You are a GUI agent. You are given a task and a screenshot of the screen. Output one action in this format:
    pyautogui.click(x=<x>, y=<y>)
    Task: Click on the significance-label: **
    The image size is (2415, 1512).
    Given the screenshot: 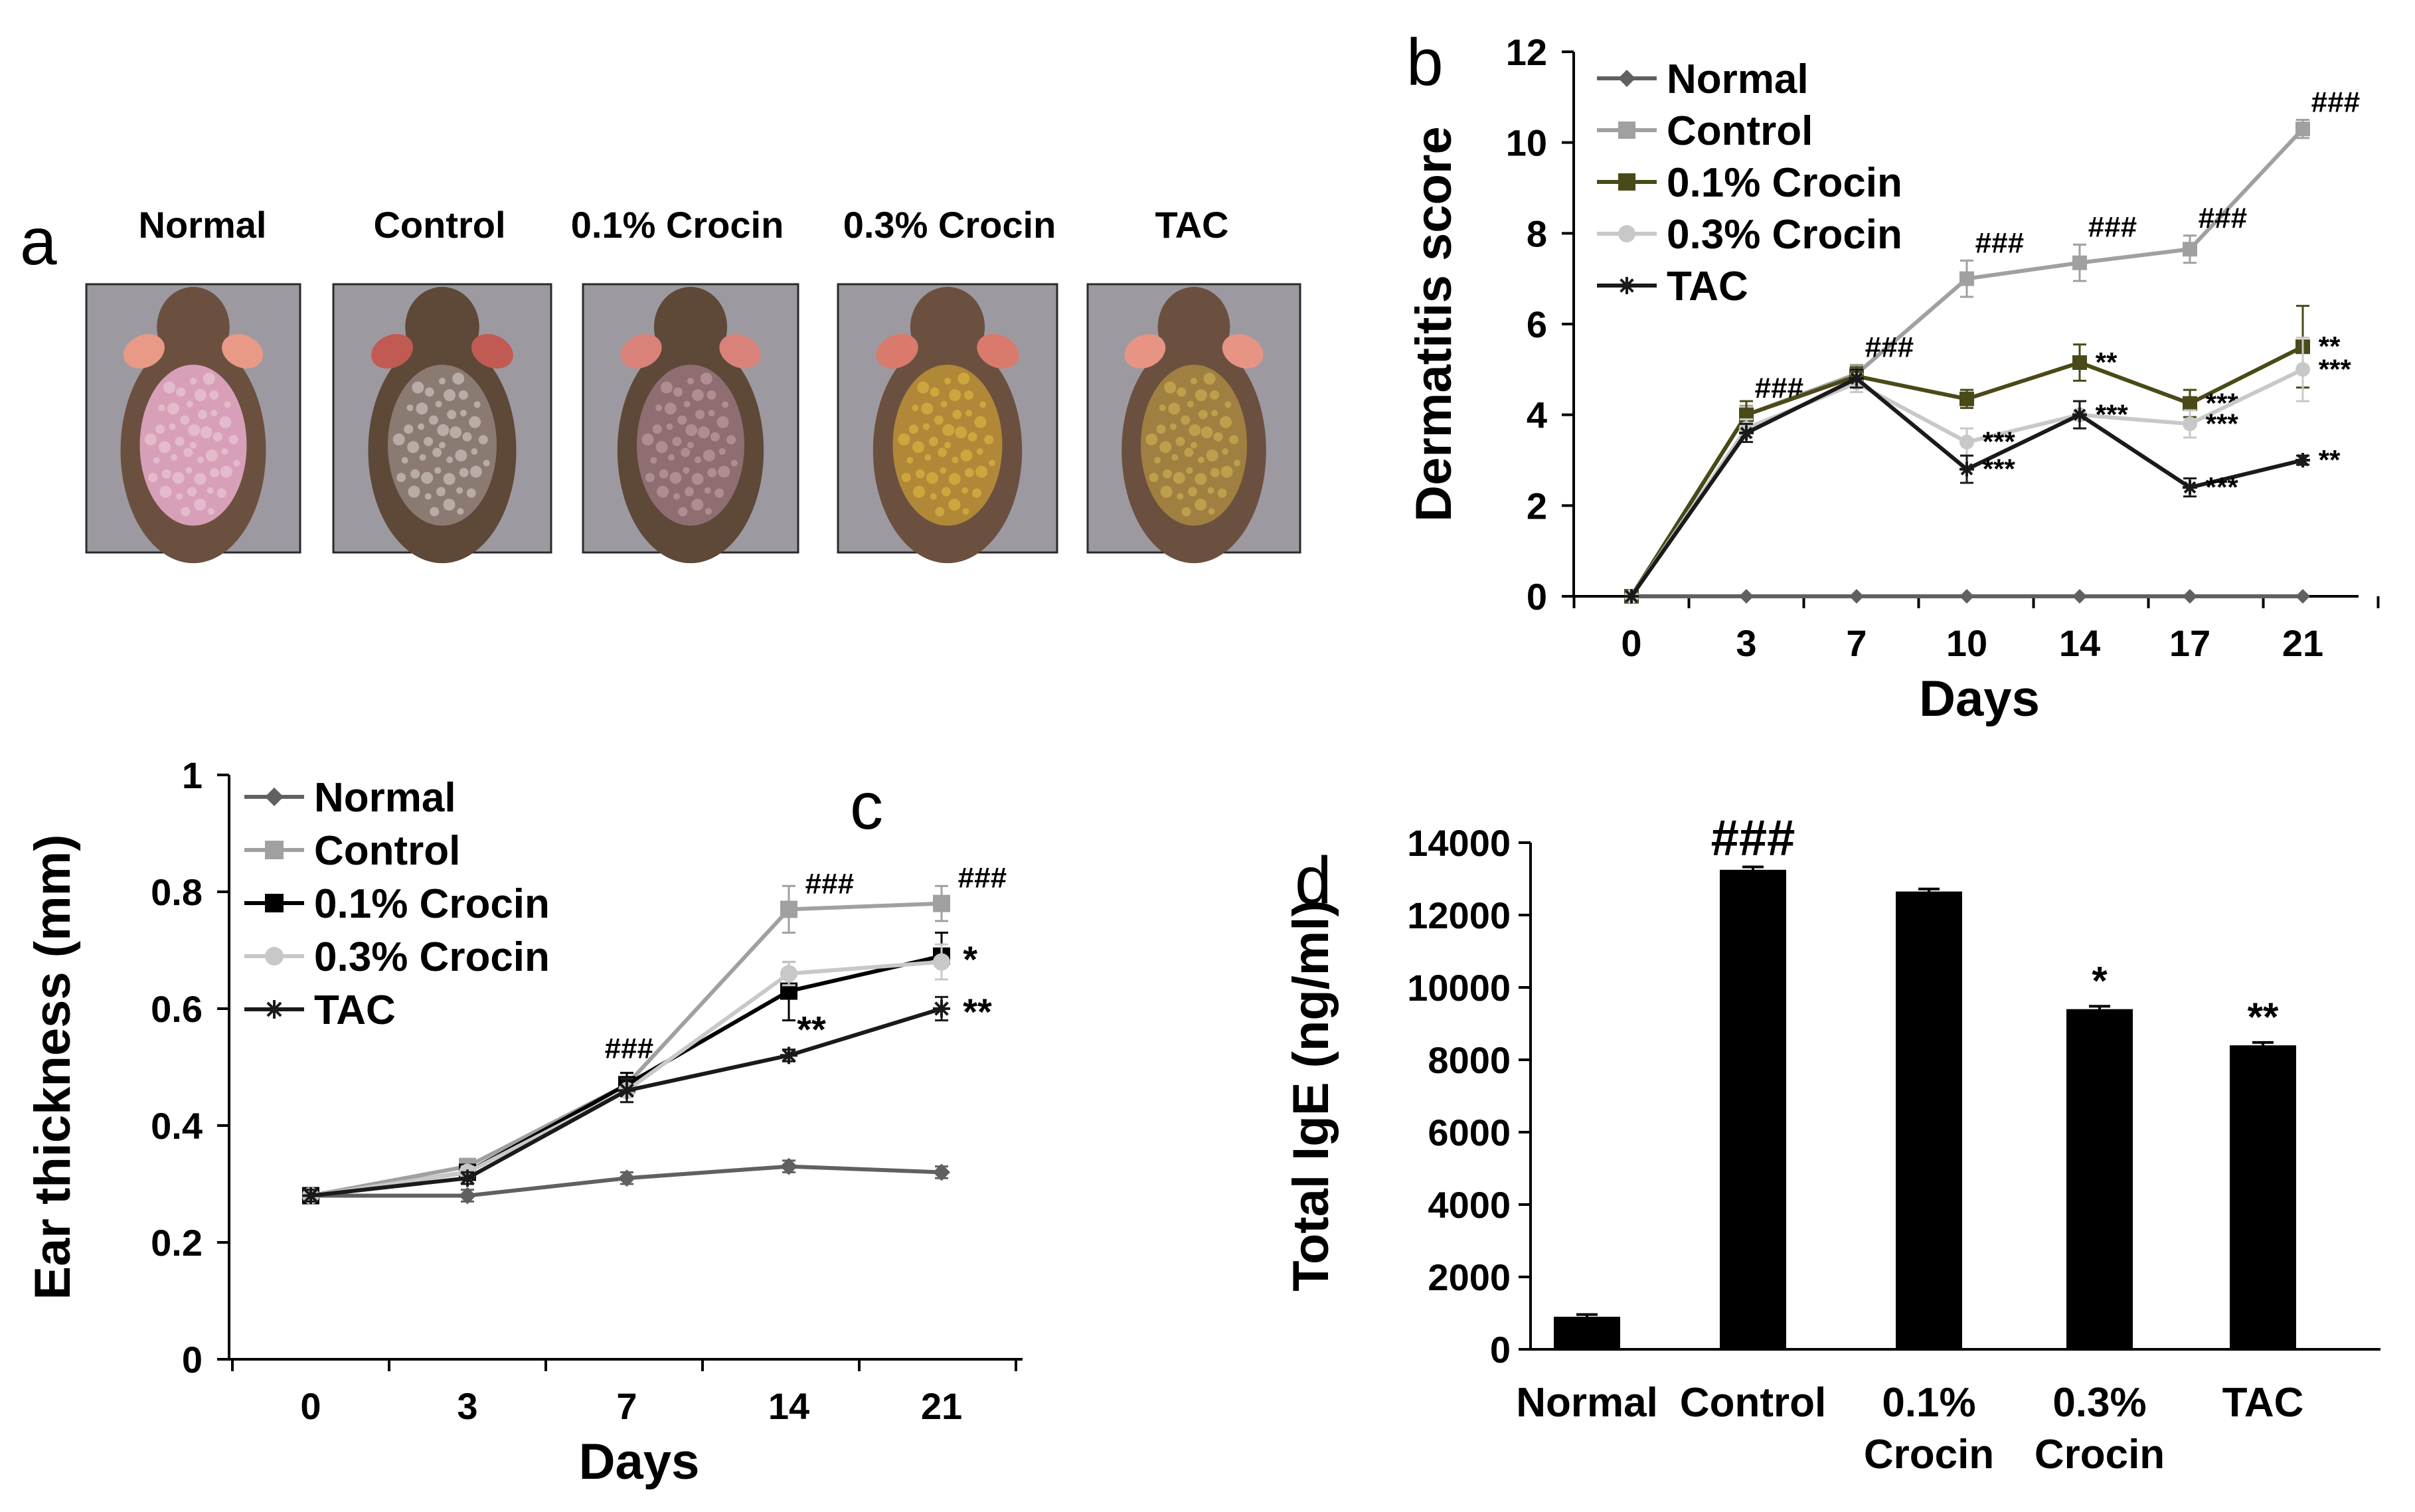 What is the action you would take?
    pyautogui.click(x=811, y=1029)
    